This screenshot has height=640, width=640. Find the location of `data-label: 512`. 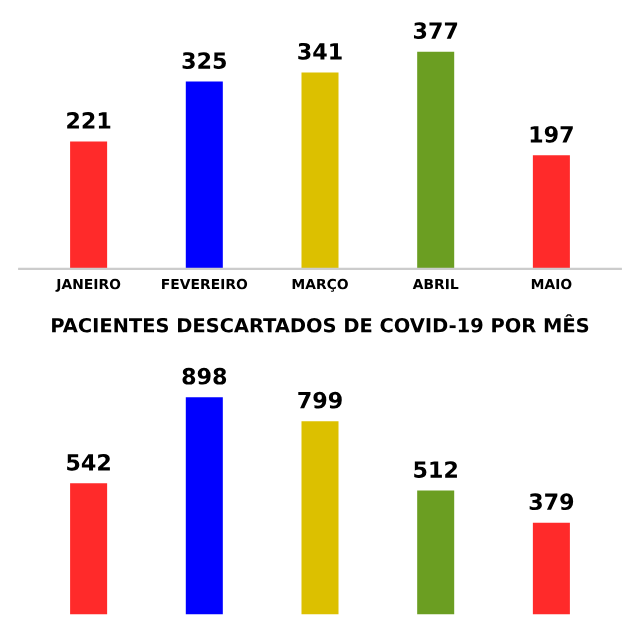

data-label: 512 is located at coordinates (435, 469).